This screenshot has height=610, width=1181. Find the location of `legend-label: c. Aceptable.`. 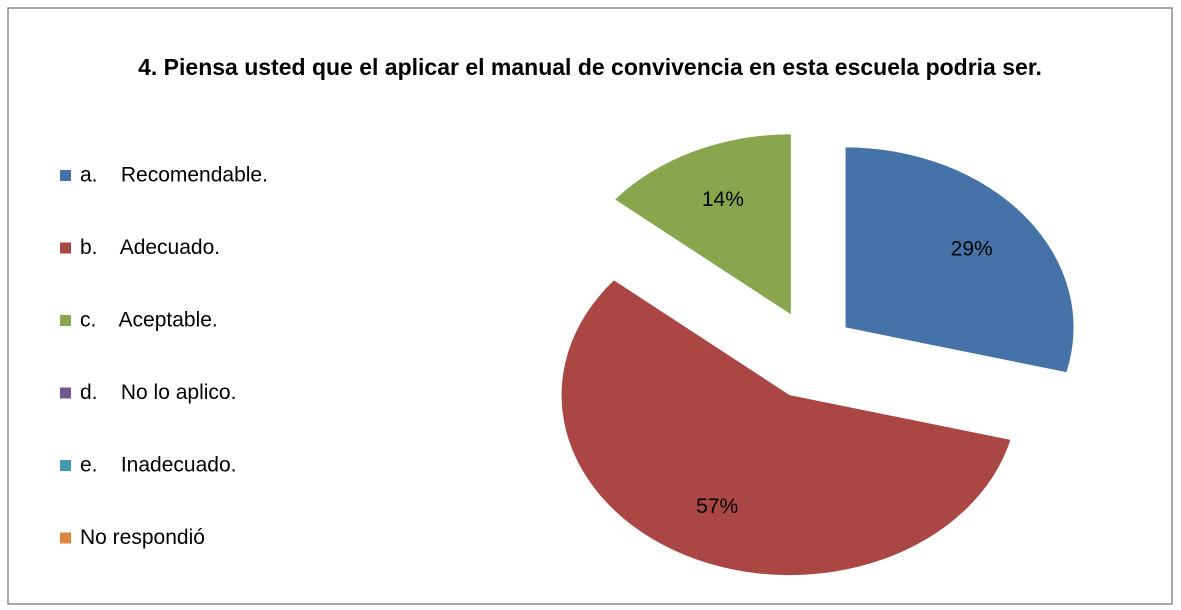

legend-label: c. Aceptable. is located at coordinates (149, 320).